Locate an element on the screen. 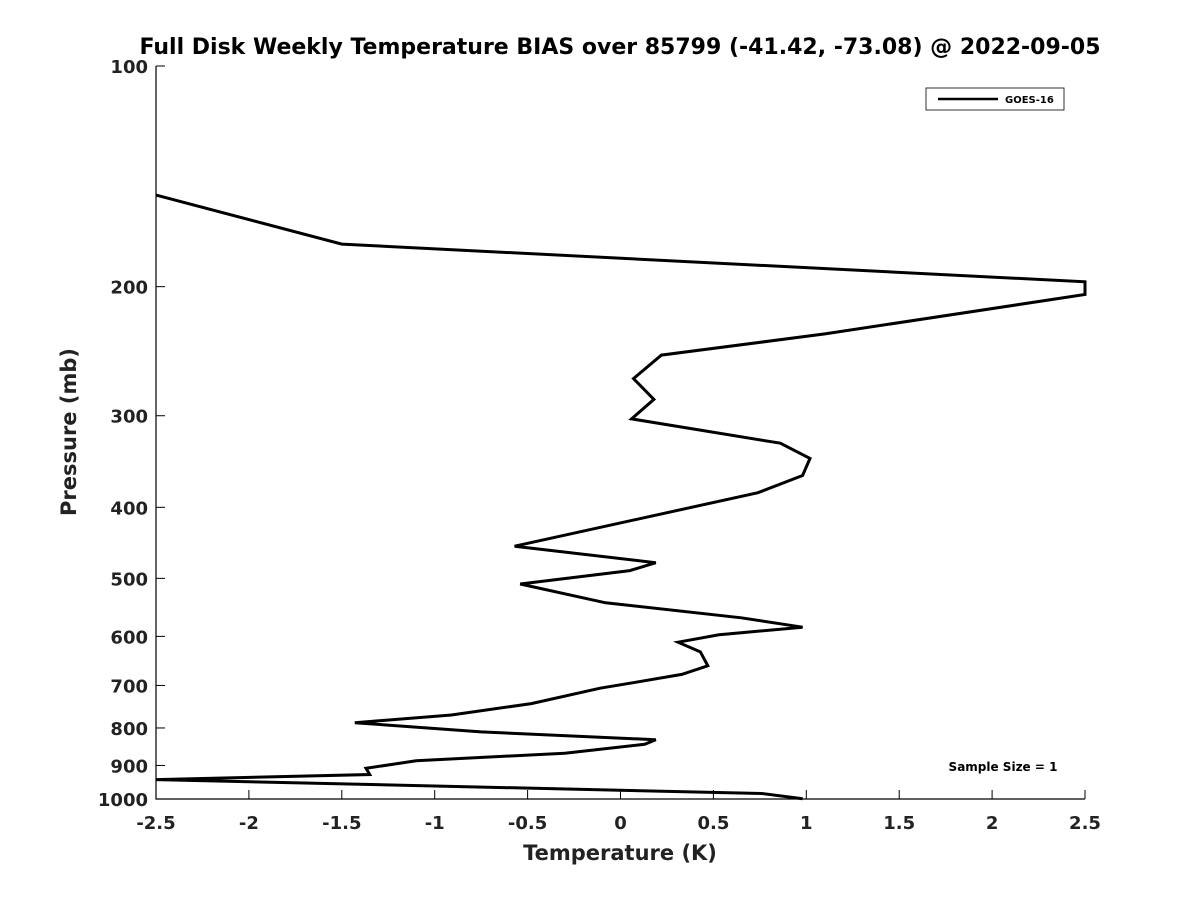 This screenshot has height=900, width=1200. y-axis-ticks: 100 200 300 400 500 600 700 800 900 1000 is located at coordinates (131, 434).